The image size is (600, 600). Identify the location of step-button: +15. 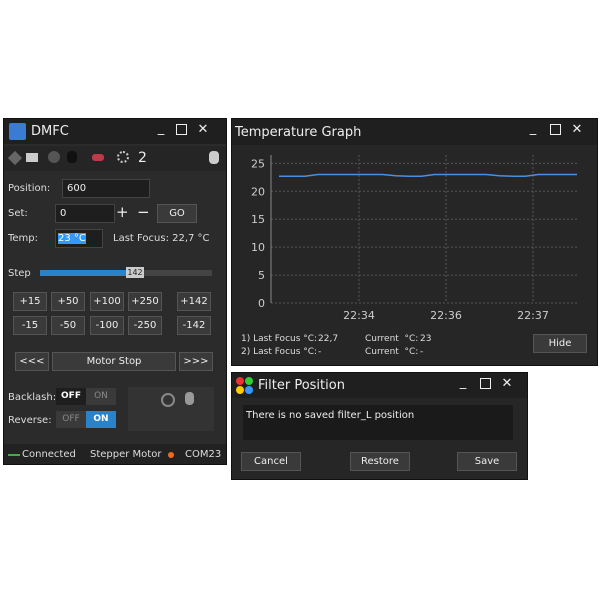
(30, 301).